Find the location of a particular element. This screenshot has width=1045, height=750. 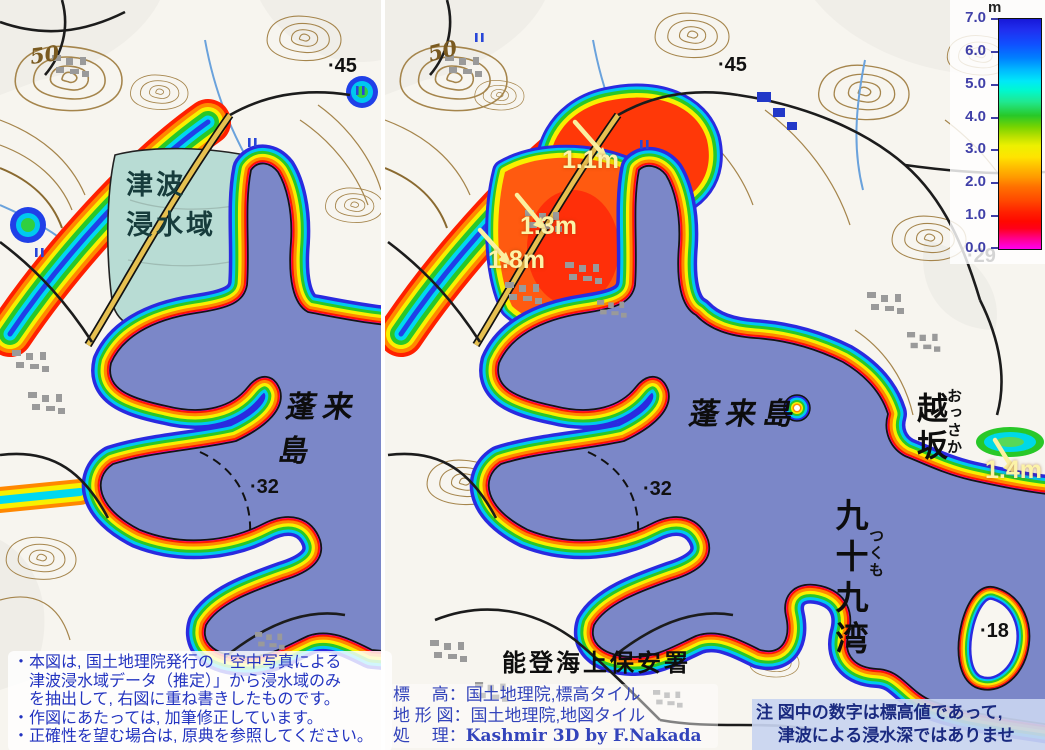

depth-arrow-1-3m is located at coordinates (530, 211).